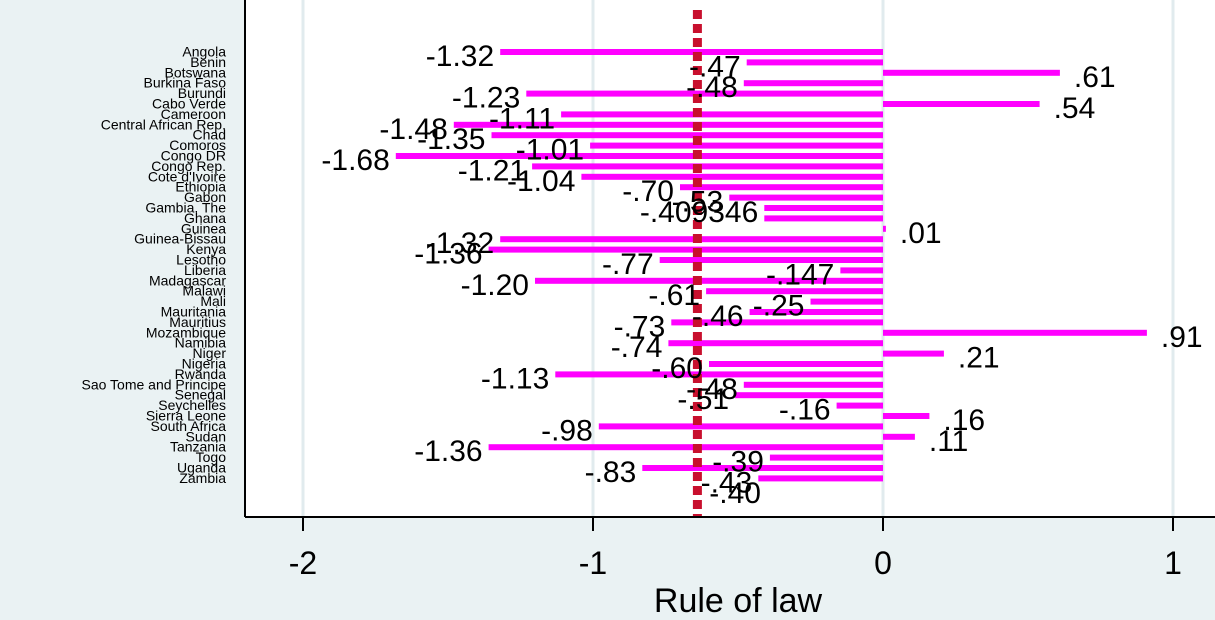  Describe the element at coordinates (204, 52) in the screenshot. I see `category-label: Angola` at that location.